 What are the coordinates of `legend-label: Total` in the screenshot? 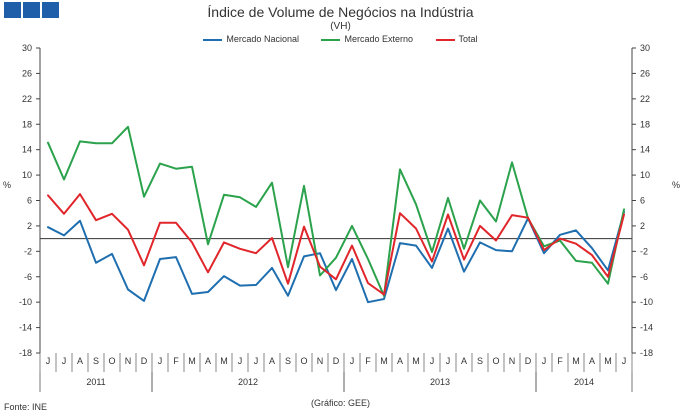 It's located at (468, 39).